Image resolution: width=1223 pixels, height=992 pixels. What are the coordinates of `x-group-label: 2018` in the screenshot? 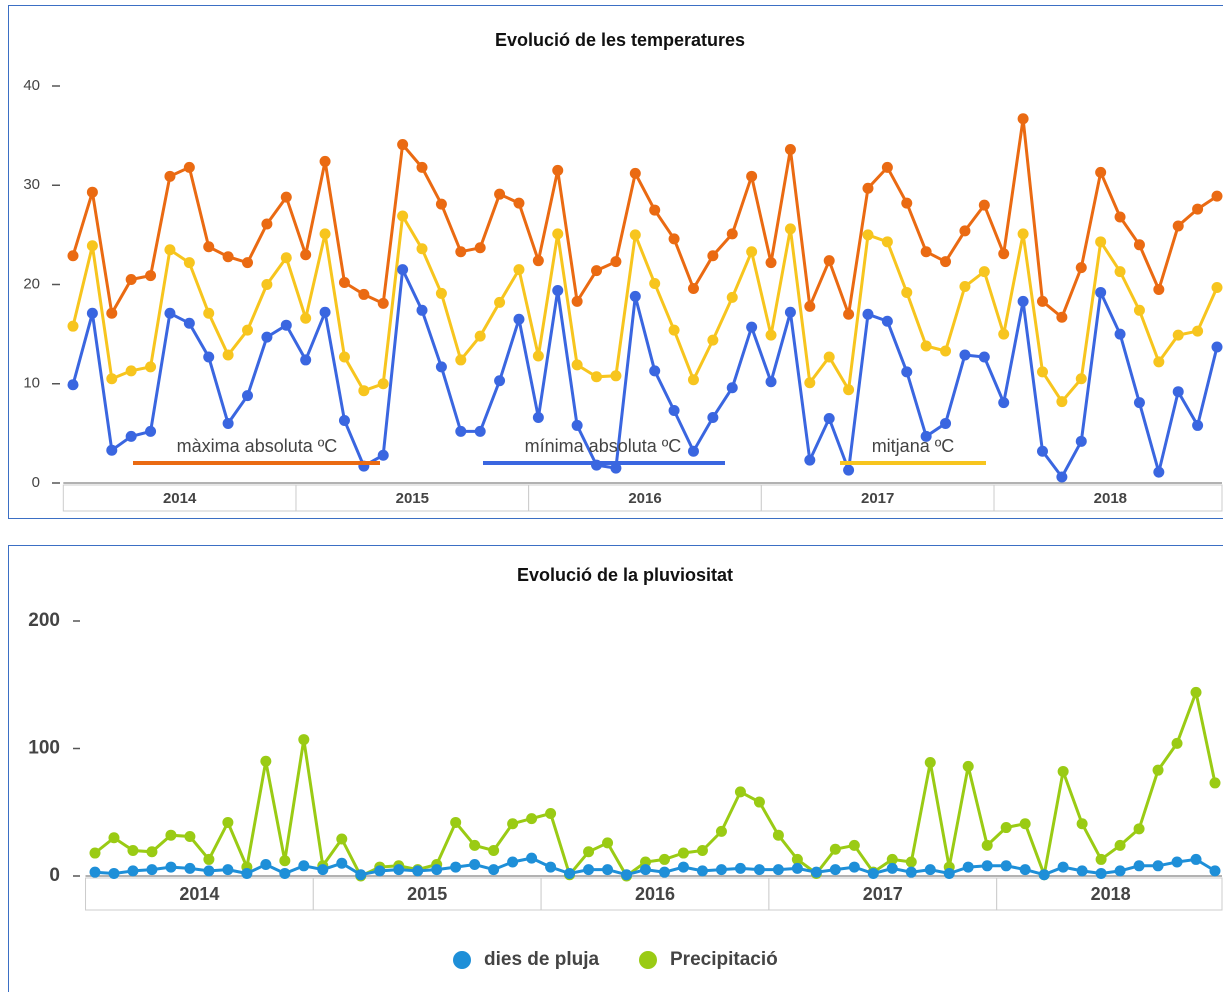 It's located at (1110, 498).